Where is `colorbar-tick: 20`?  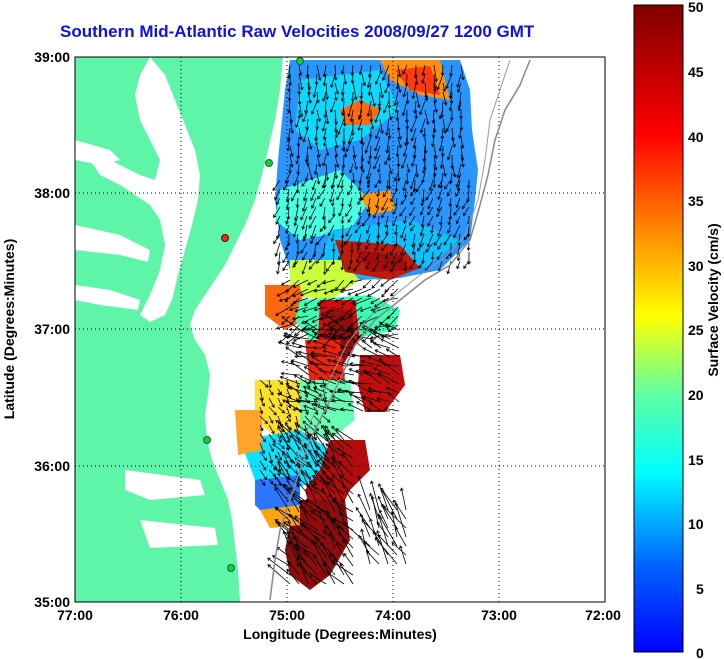
colorbar-tick: 20 is located at coordinates (696, 395).